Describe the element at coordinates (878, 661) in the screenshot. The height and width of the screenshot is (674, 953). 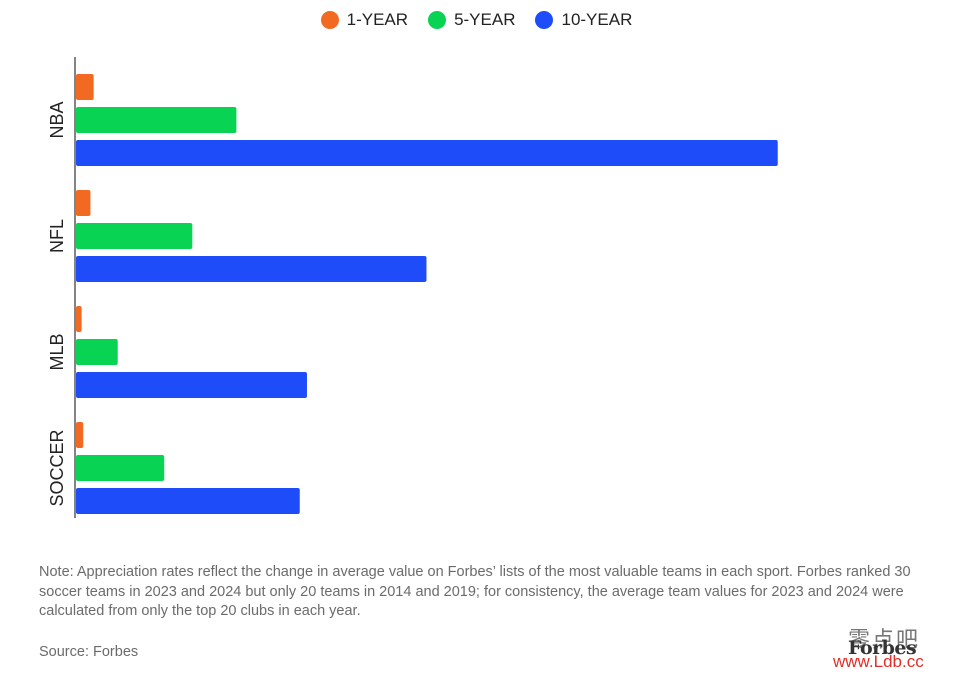
I see `watermark-url: www.Ldb.cc` at that location.